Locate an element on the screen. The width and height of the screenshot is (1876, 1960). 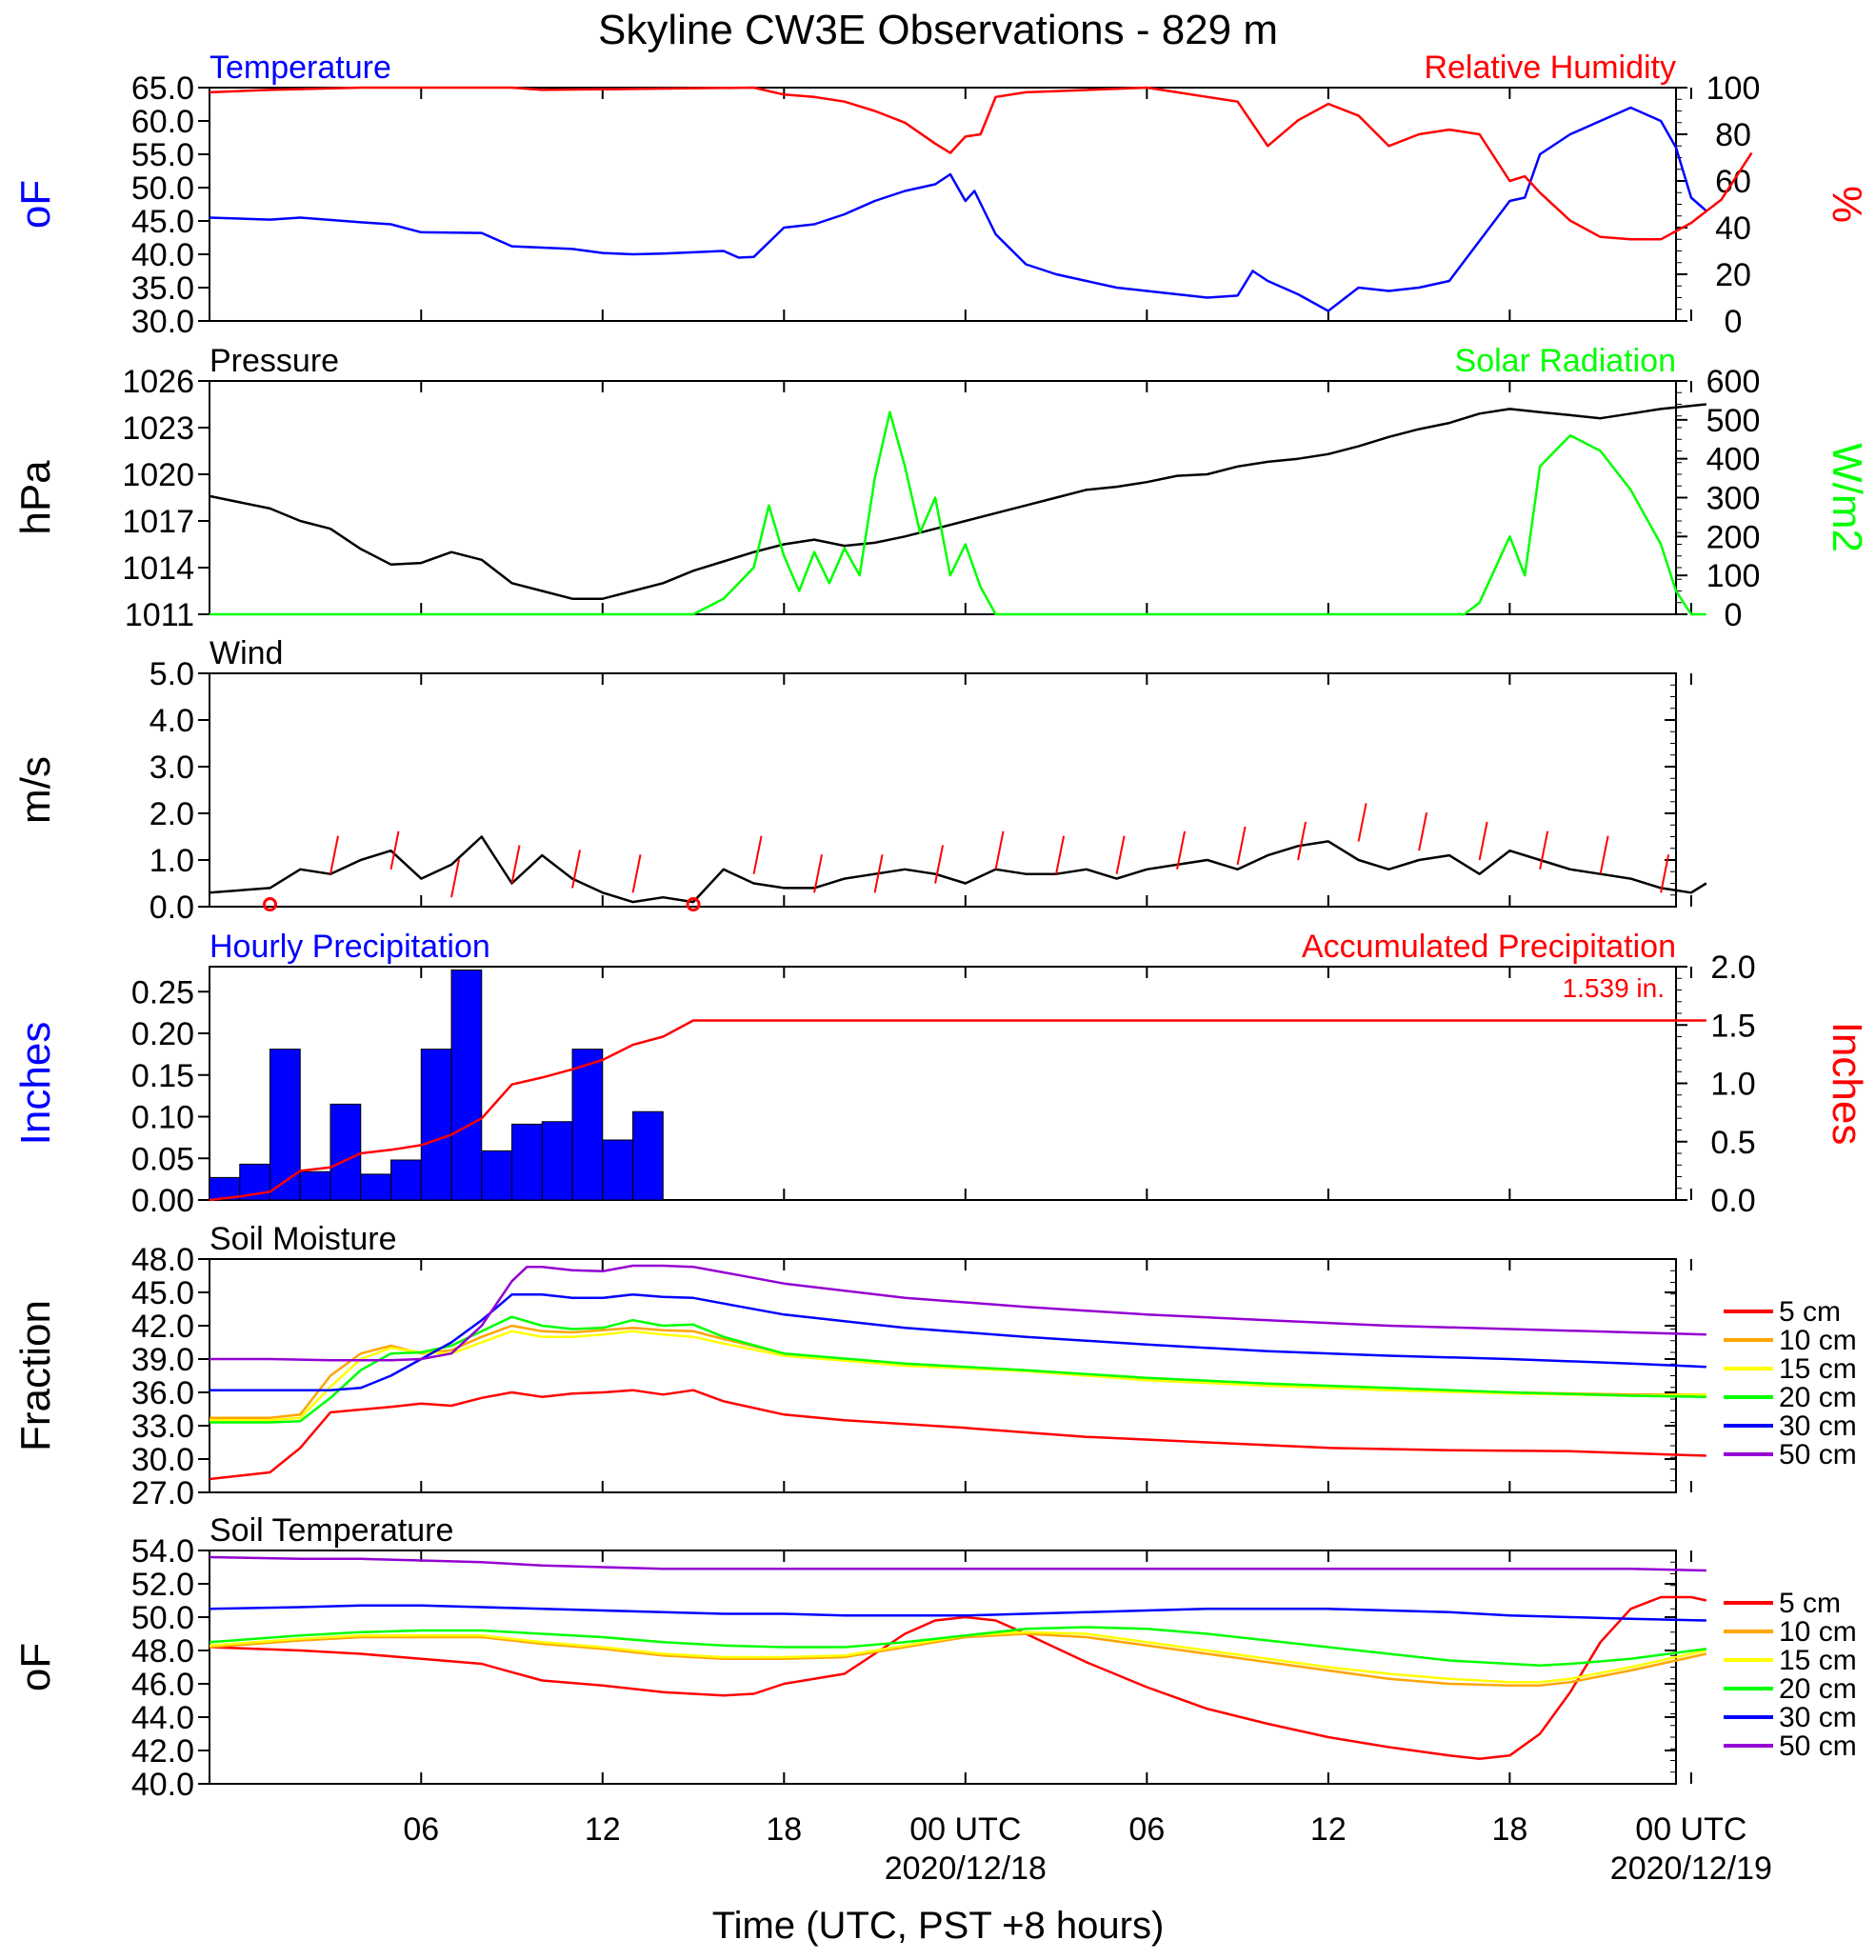
precip-total-annotation: 1.539 in. is located at coordinates (1614, 988).